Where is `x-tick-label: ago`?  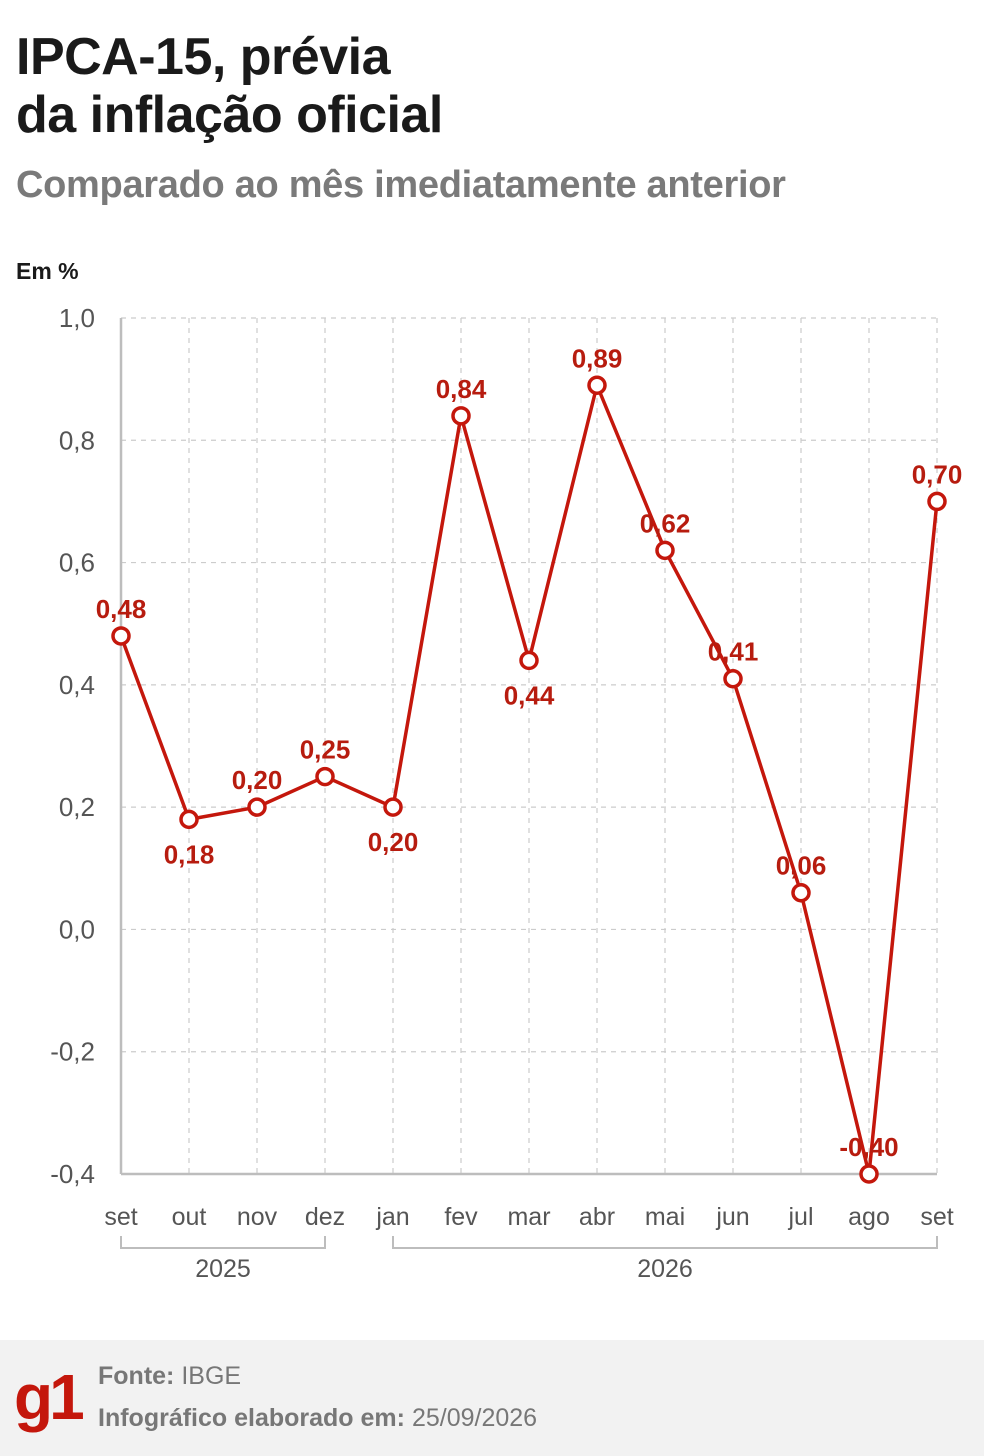 x-tick-label: ago is located at coordinates (869, 1217).